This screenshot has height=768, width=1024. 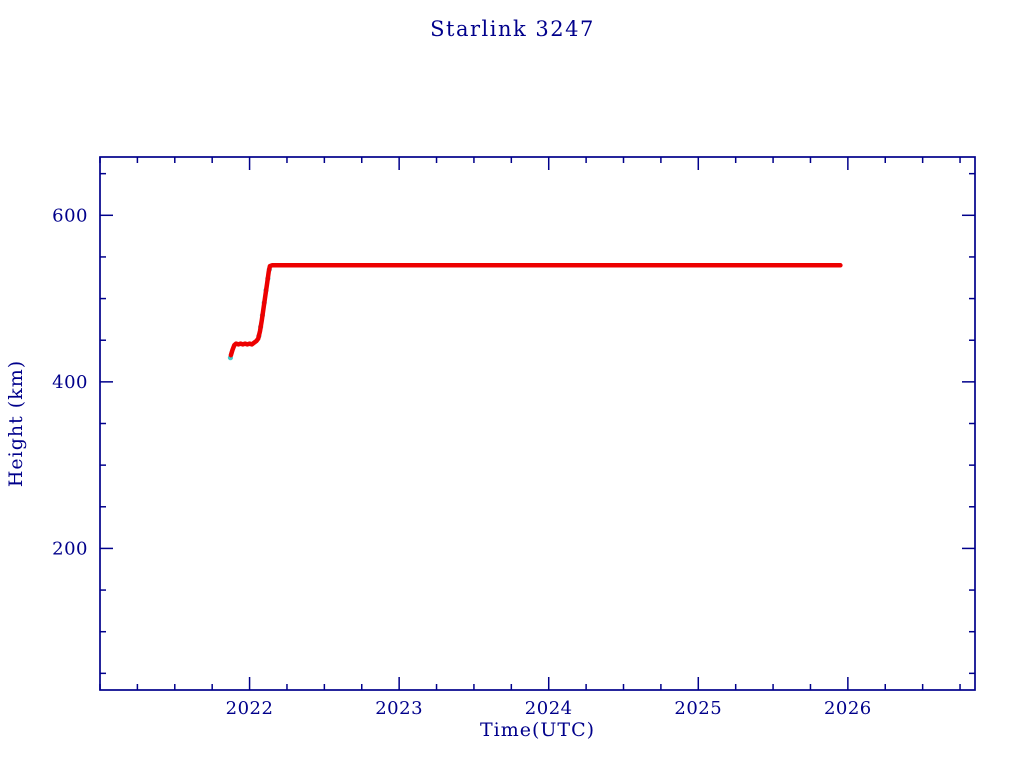 I want to click on y-tick-label: 400, so click(x=70, y=382).